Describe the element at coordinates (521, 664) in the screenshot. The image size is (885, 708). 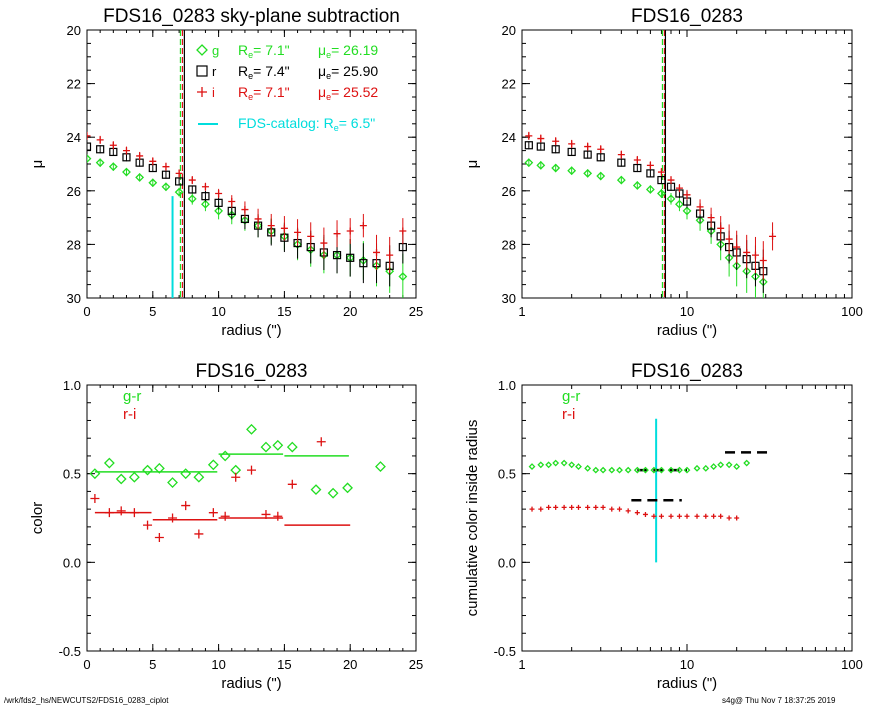
I see `x-tick-label: 1` at that location.